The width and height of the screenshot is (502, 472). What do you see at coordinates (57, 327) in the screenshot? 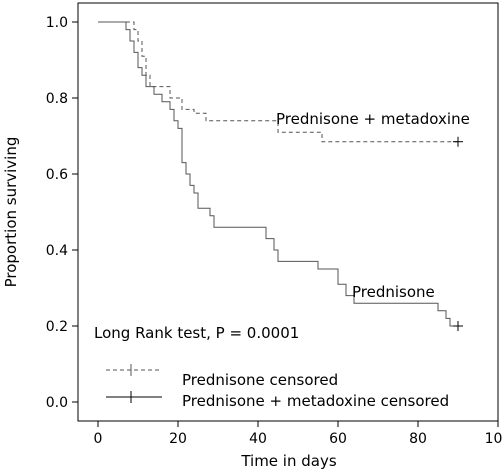
I see `y-tick-label: 0.2` at bounding box center [57, 327].